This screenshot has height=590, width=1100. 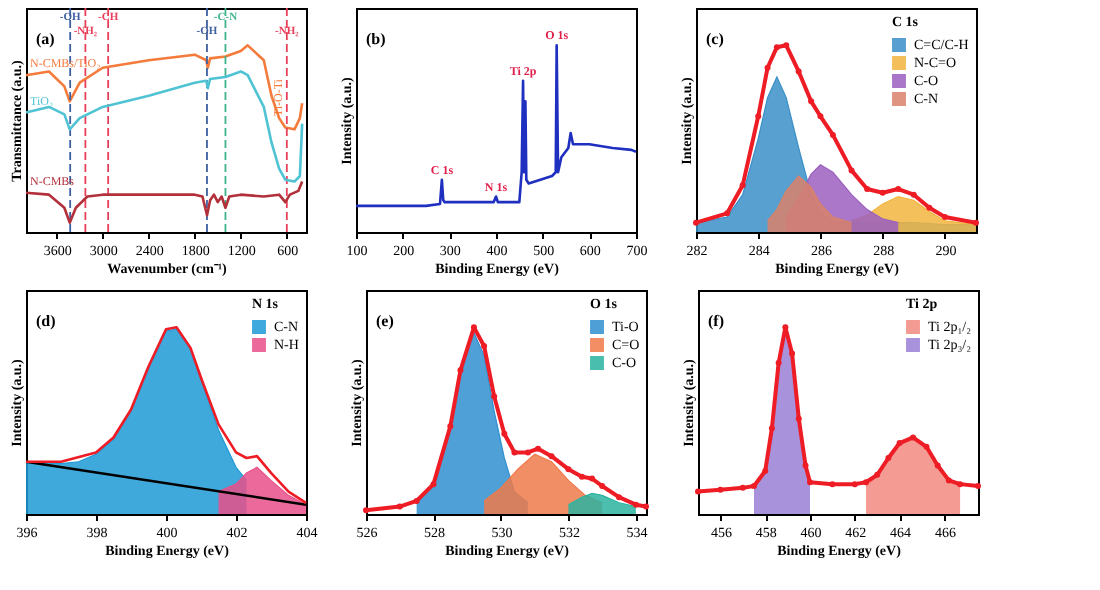 What do you see at coordinates (715, 39) in the screenshot?
I see `chart-title: (c)` at bounding box center [715, 39].